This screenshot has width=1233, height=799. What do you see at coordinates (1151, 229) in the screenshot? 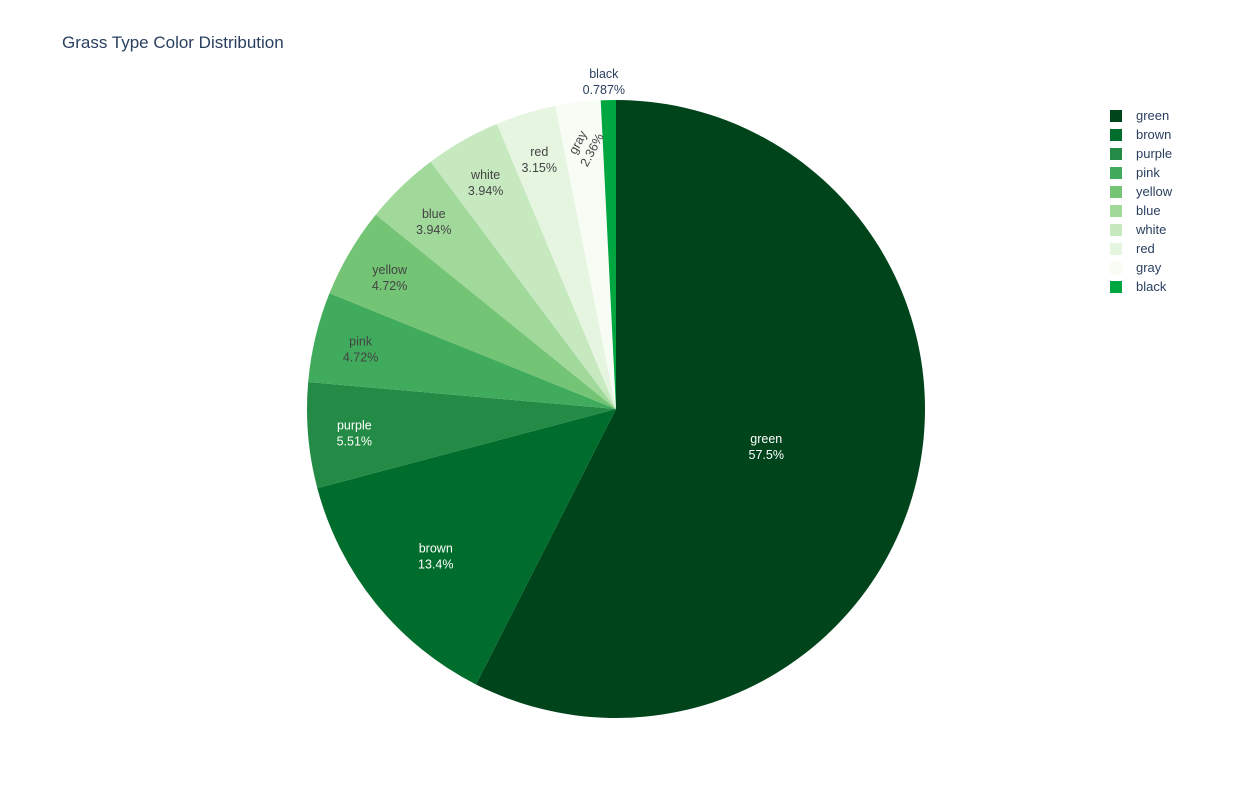
I see `legend-label: white` at bounding box center [1151, 229].